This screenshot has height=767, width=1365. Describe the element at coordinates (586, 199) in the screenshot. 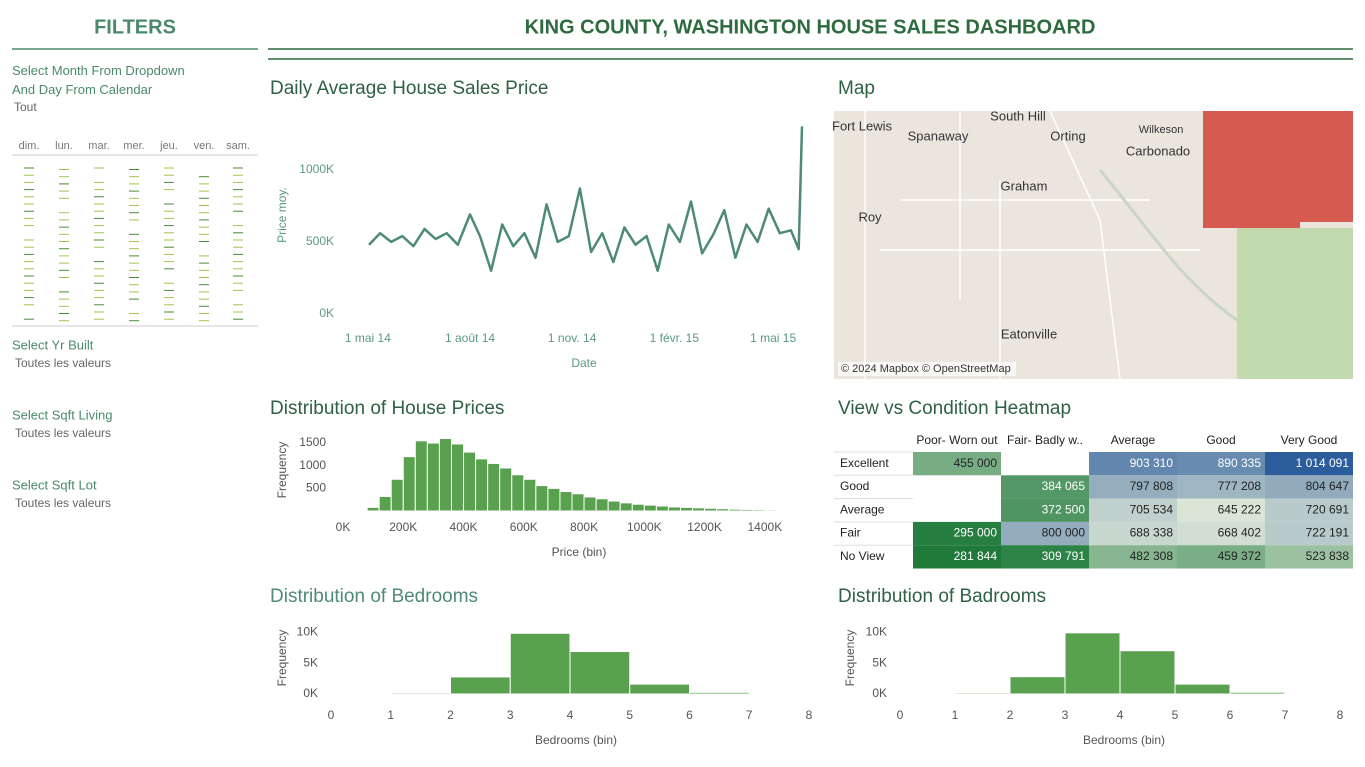

I see `price-line` at that location.